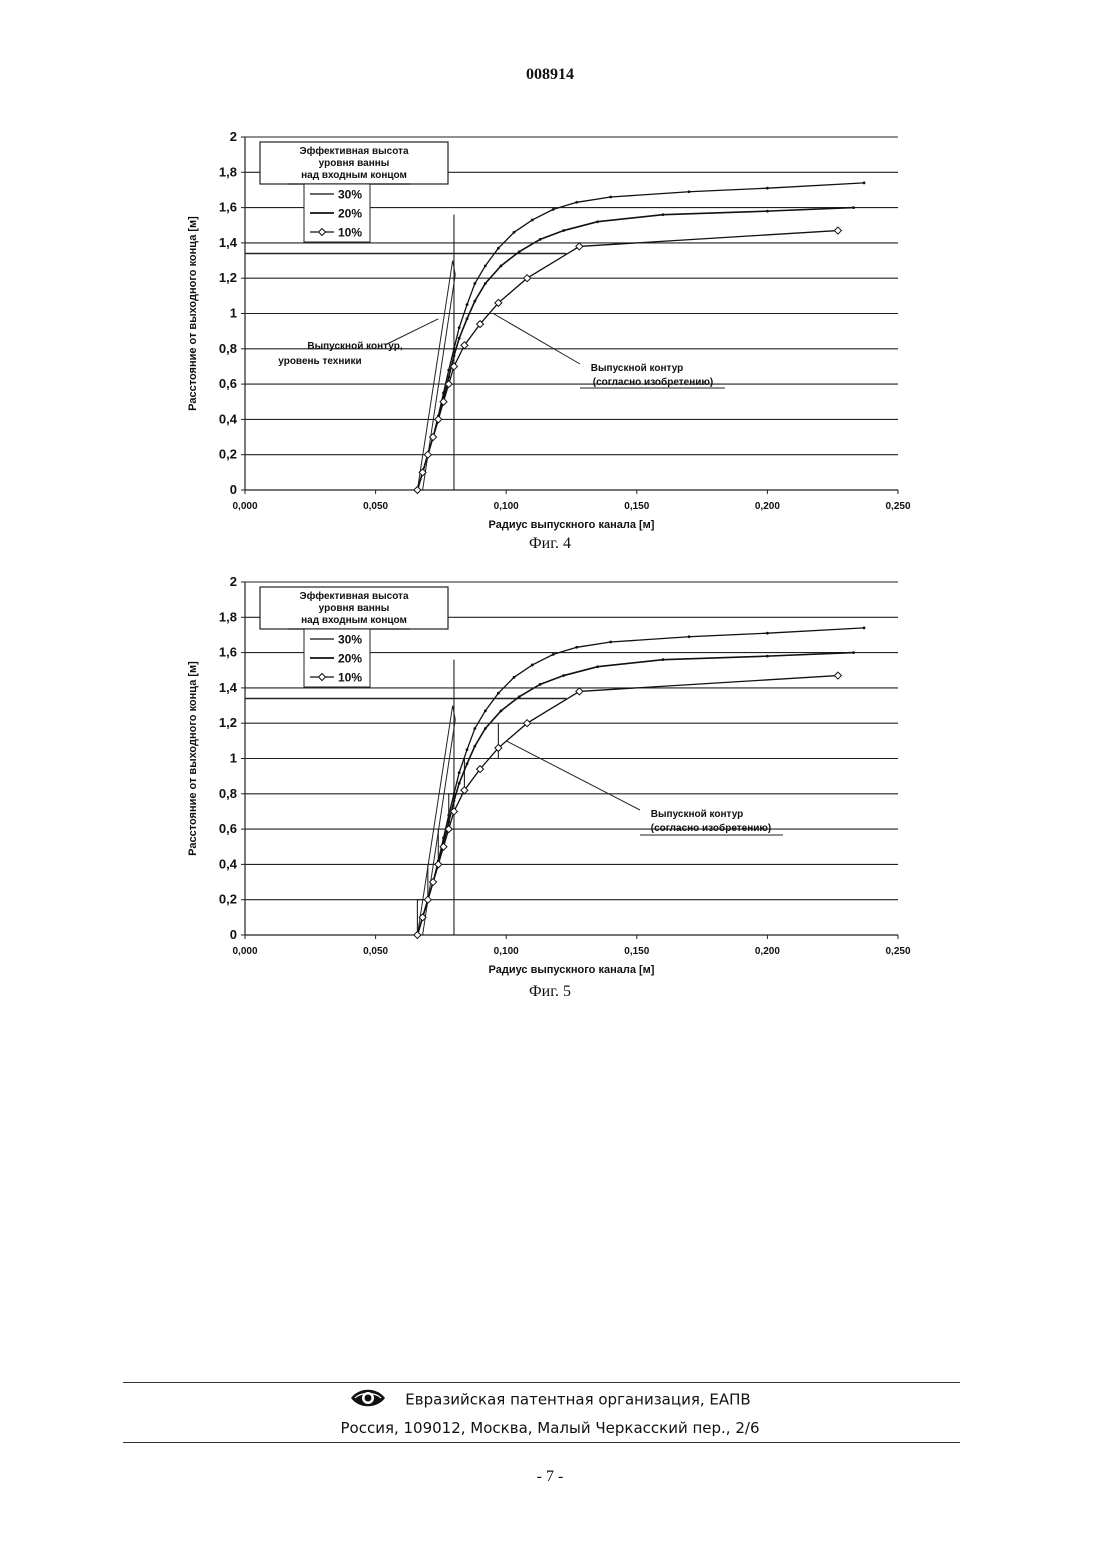 The height and width of the screenshot is (1556, 1100). Describe the element at coordinates (233, 758) in the screenshot. I see `y-tick-label: 1` at that location.